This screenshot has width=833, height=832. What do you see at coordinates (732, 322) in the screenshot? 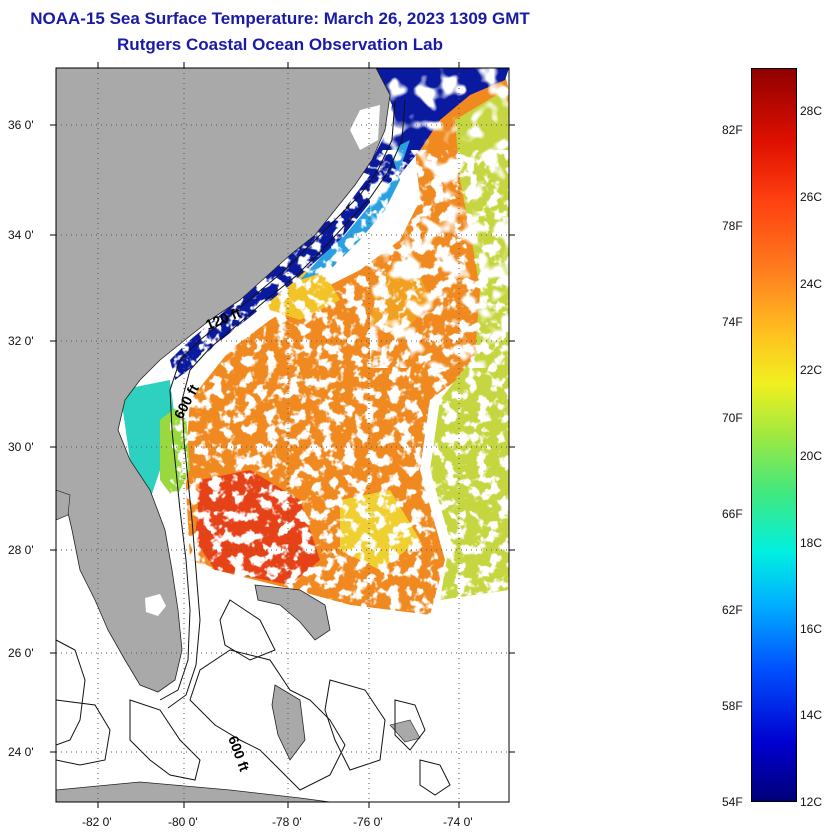
I see `colorbar-label-74f: 74F` at bounding box center [732, 322].